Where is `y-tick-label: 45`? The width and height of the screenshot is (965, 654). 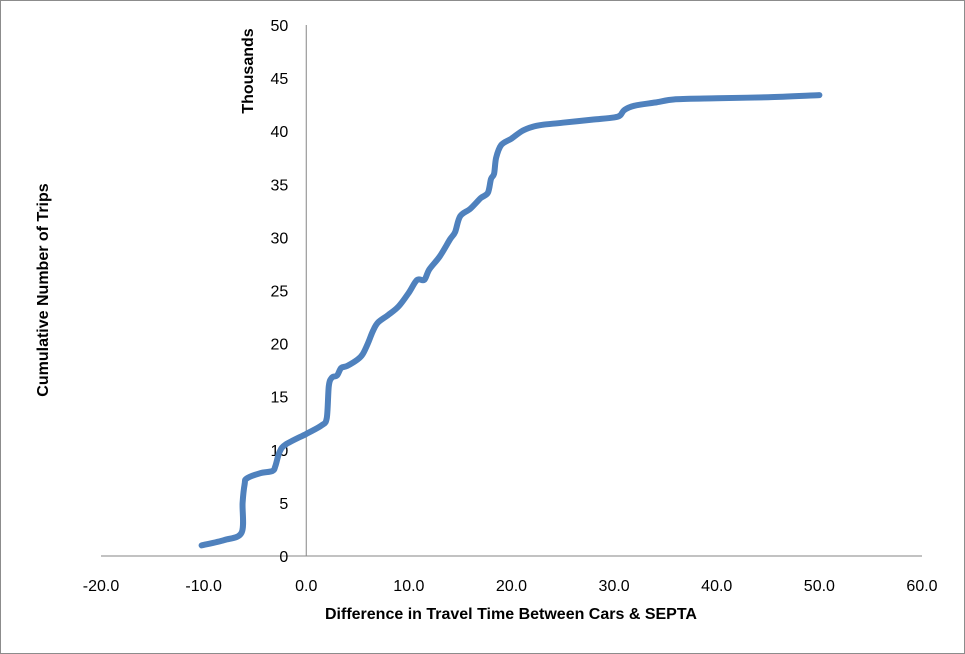 y-tick-label: 45 is located at coordinates (279, 79).